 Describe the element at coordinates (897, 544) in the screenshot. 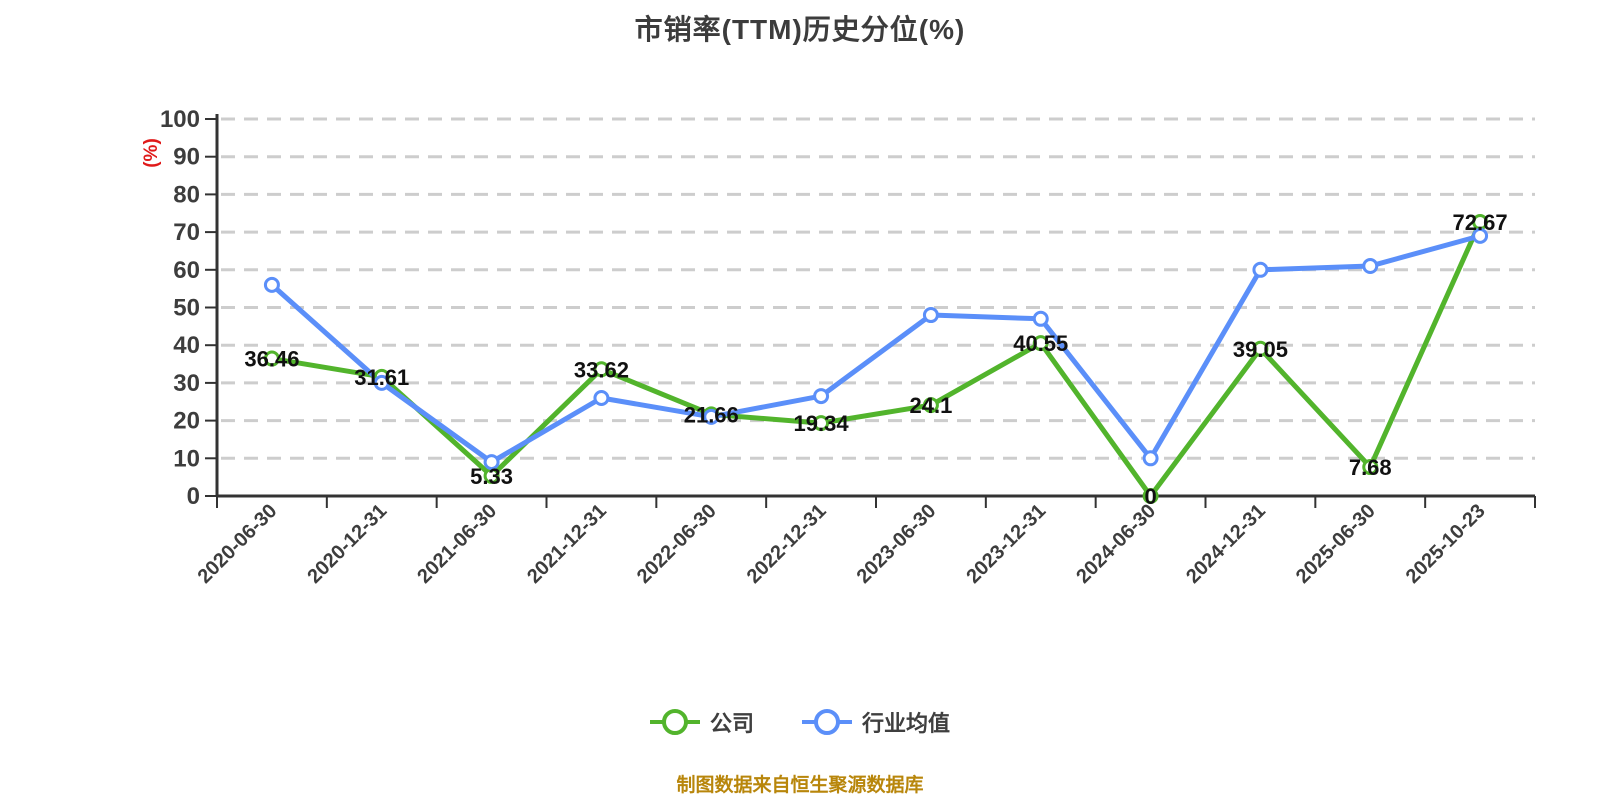

I see `x-tick-label: 2023-06-30` at that location.